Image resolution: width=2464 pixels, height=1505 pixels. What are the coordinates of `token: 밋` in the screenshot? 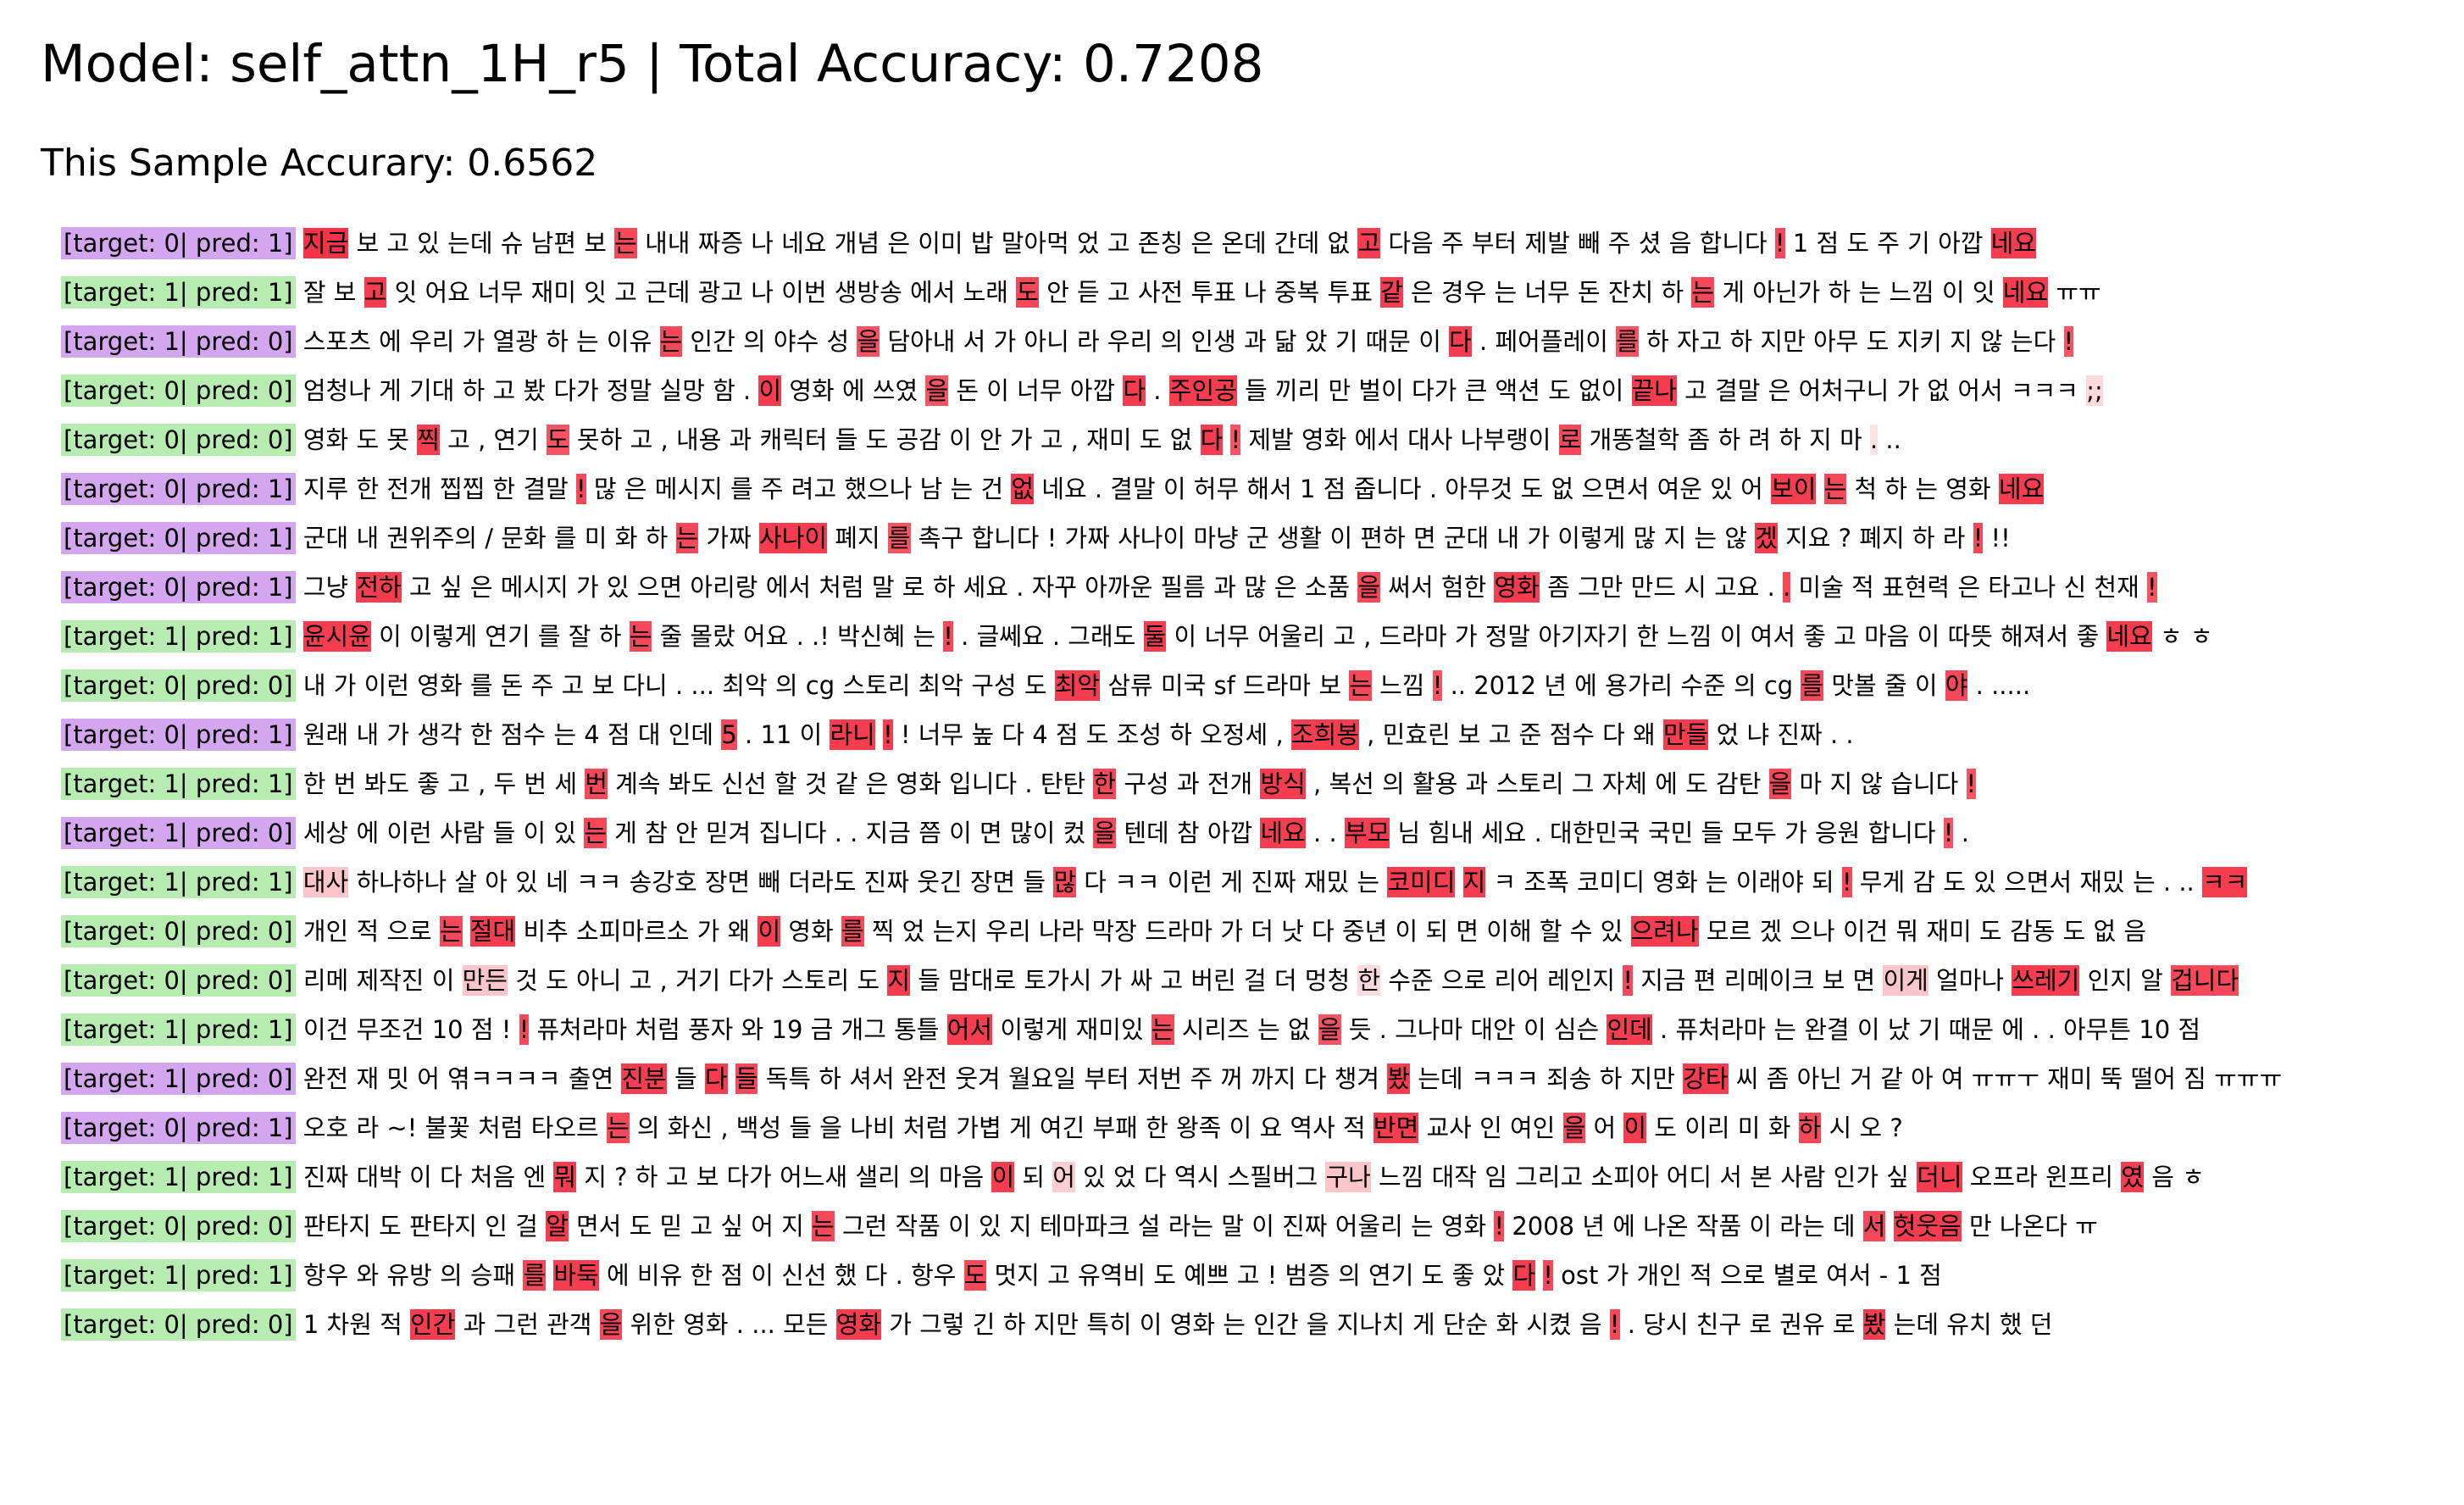 It's located at (398, 1079).